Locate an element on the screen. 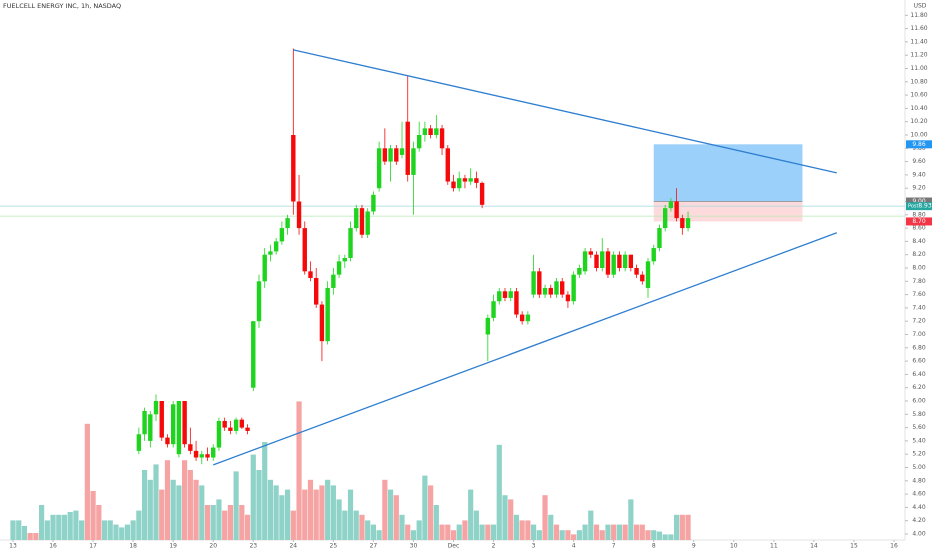  y-tick-label: 4.00 is located at coordinates (919, 534).